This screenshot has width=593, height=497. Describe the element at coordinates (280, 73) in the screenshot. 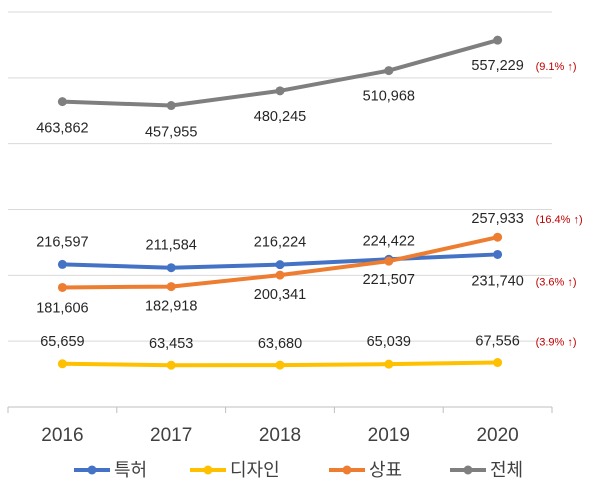

I see `series-line` at that location.